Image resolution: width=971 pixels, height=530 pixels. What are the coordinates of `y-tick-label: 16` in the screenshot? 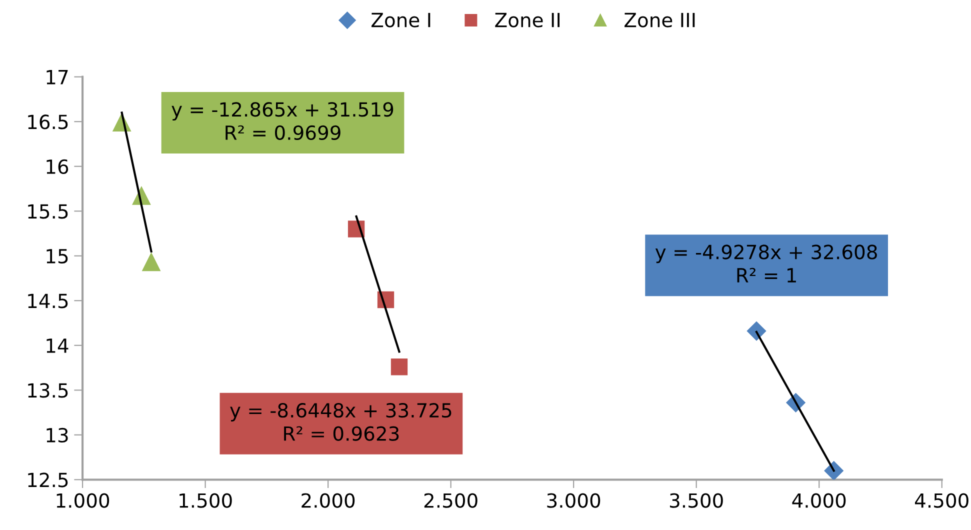 It's located at (57, 166).